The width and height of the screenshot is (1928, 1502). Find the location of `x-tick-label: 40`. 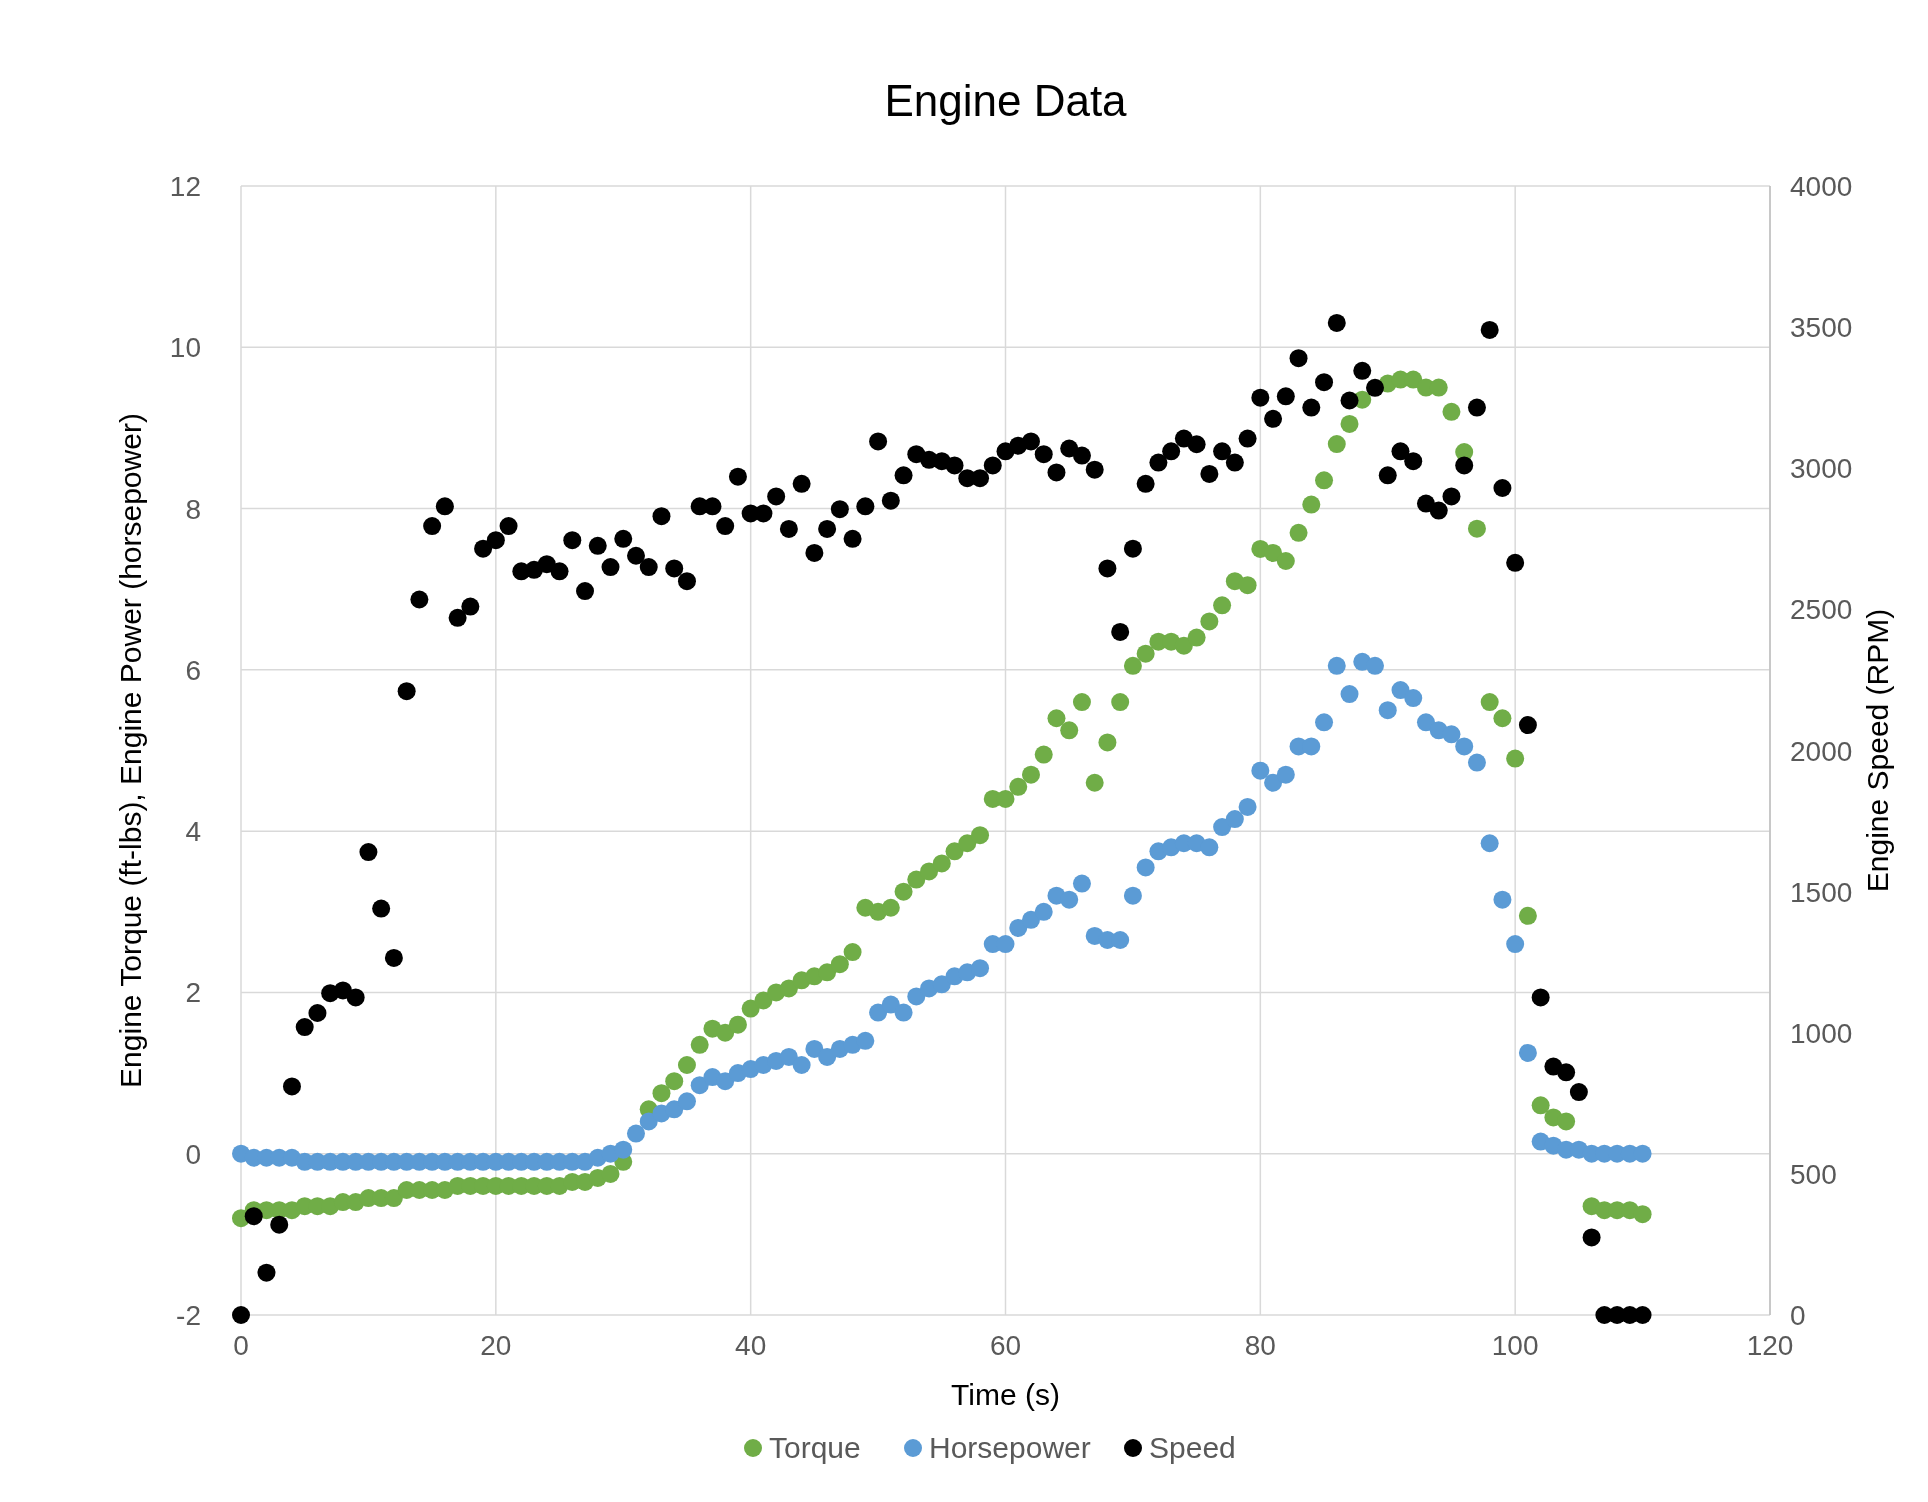

x-tick-label: 40 is located at coordinates (751, 1345).